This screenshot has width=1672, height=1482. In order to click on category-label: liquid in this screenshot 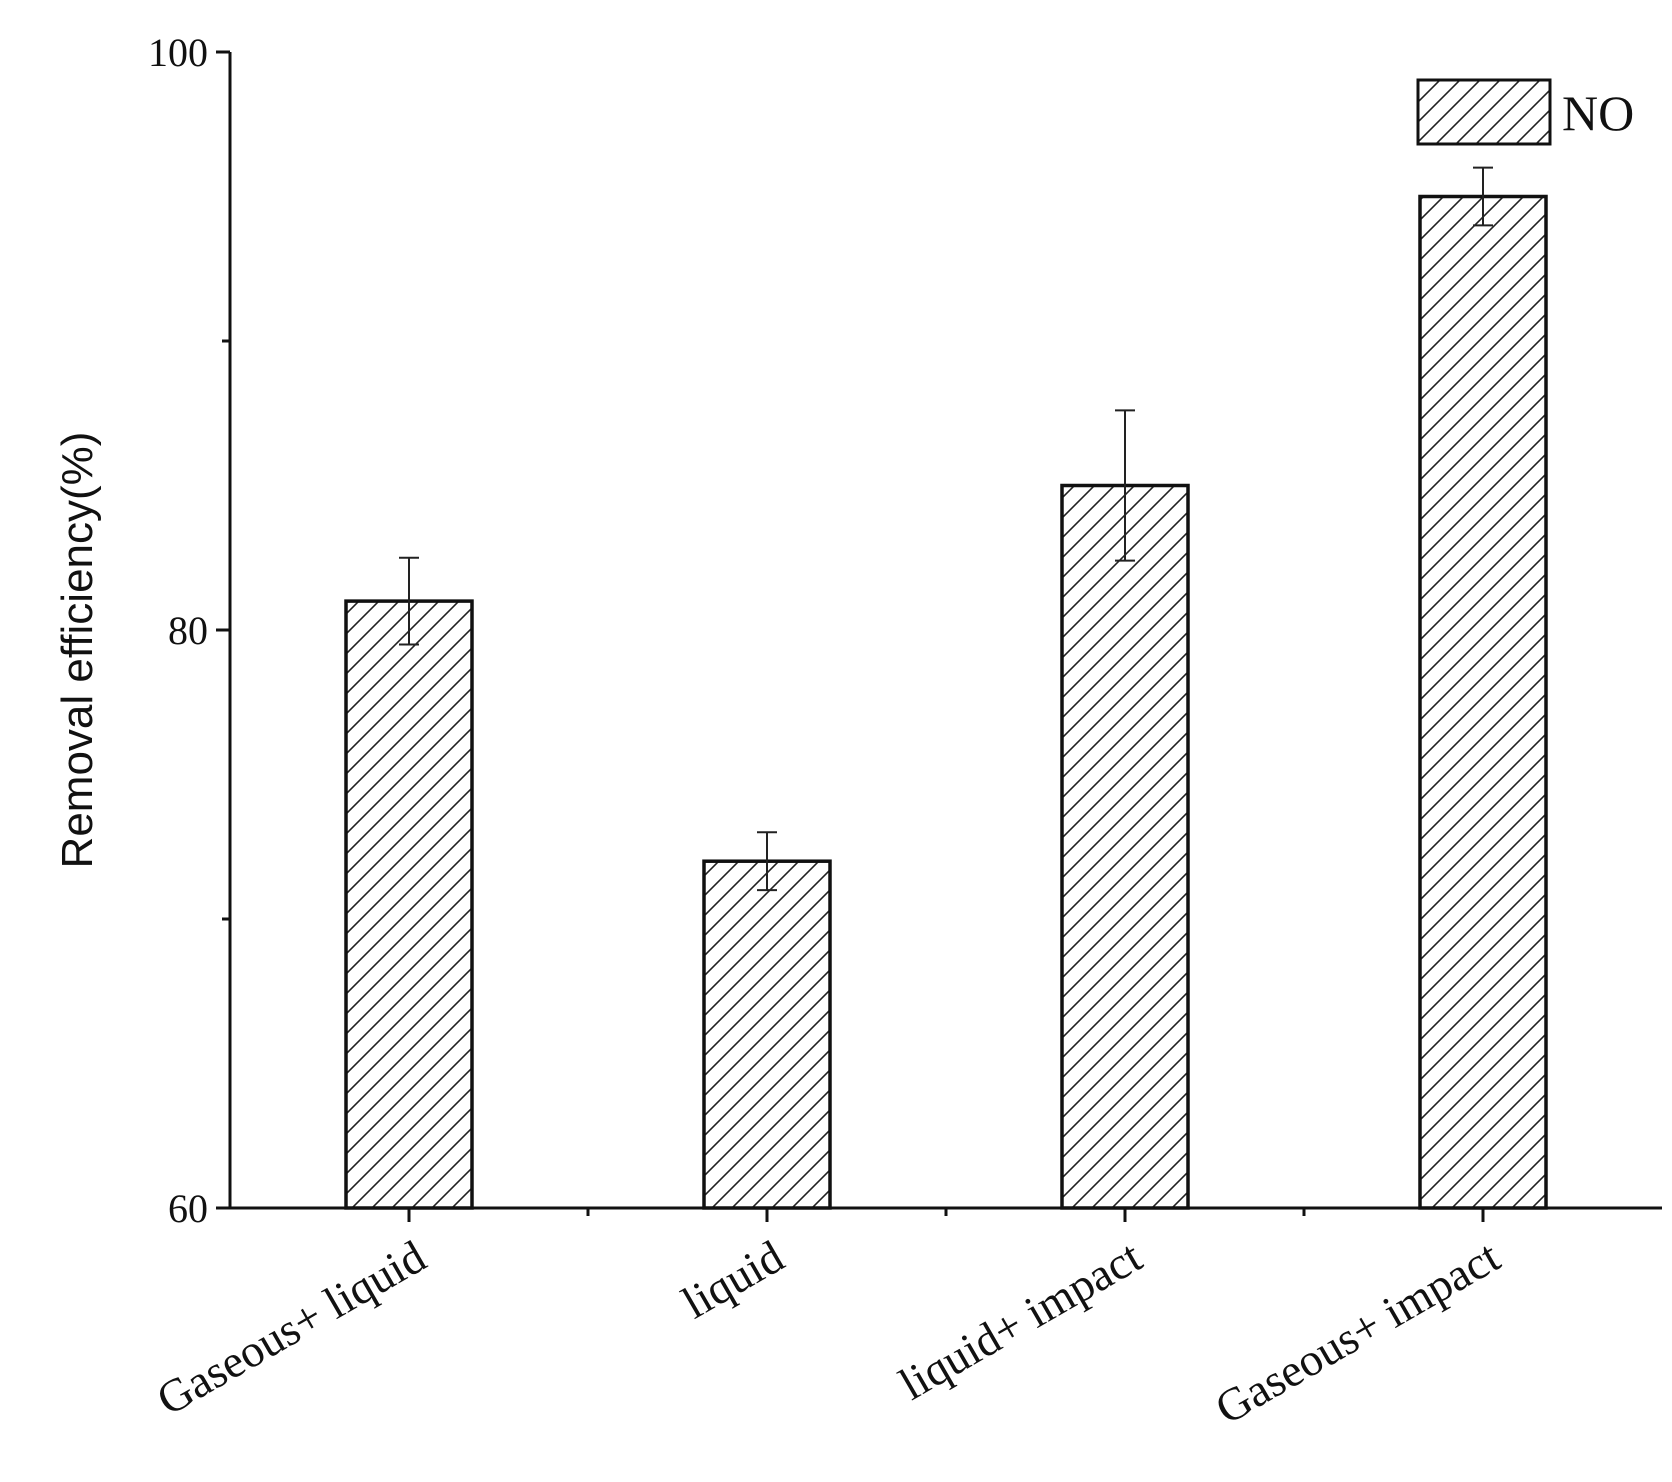, I will do `click(733, 1279)`.